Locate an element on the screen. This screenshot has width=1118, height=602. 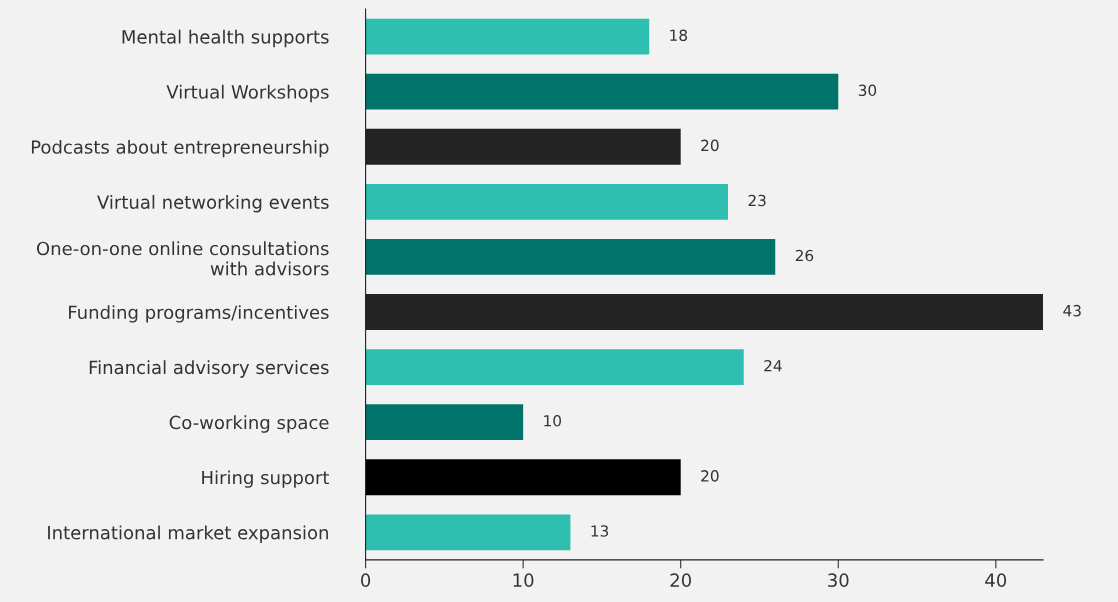
y-tick-label: Virtual networking events is located at coordinates (213, 203).